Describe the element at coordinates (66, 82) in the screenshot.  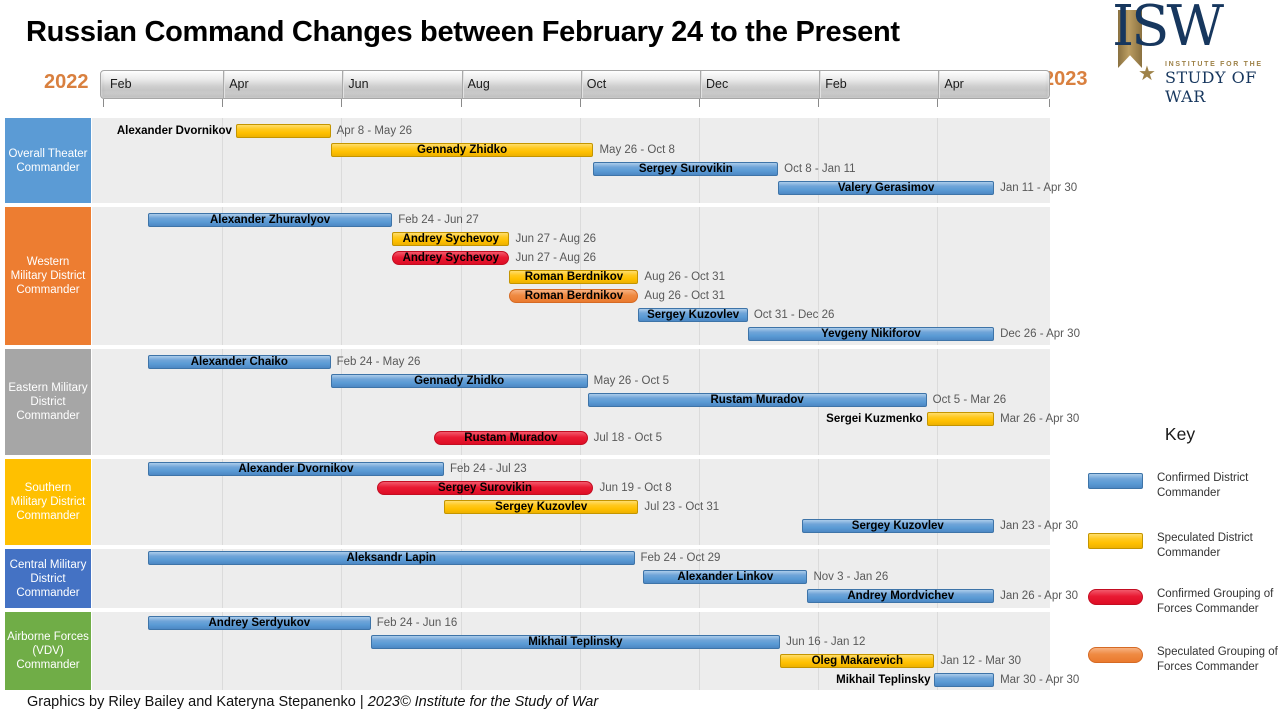
I see `year-label-2022: 2022` at that location.